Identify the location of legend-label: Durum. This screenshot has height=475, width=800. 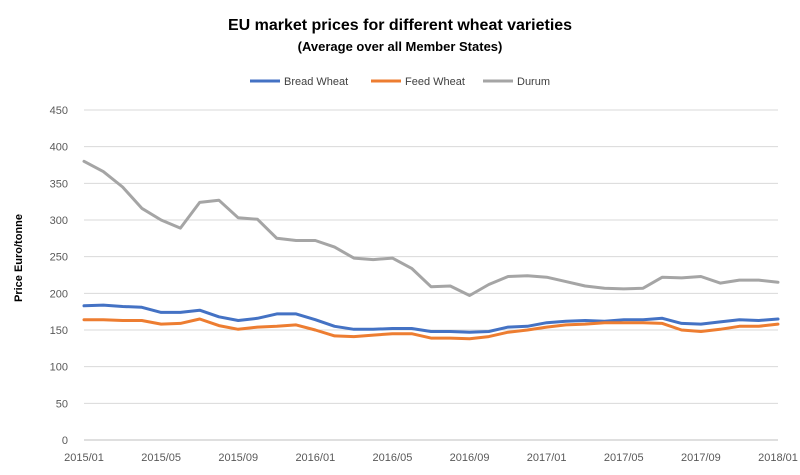
(533, 82).